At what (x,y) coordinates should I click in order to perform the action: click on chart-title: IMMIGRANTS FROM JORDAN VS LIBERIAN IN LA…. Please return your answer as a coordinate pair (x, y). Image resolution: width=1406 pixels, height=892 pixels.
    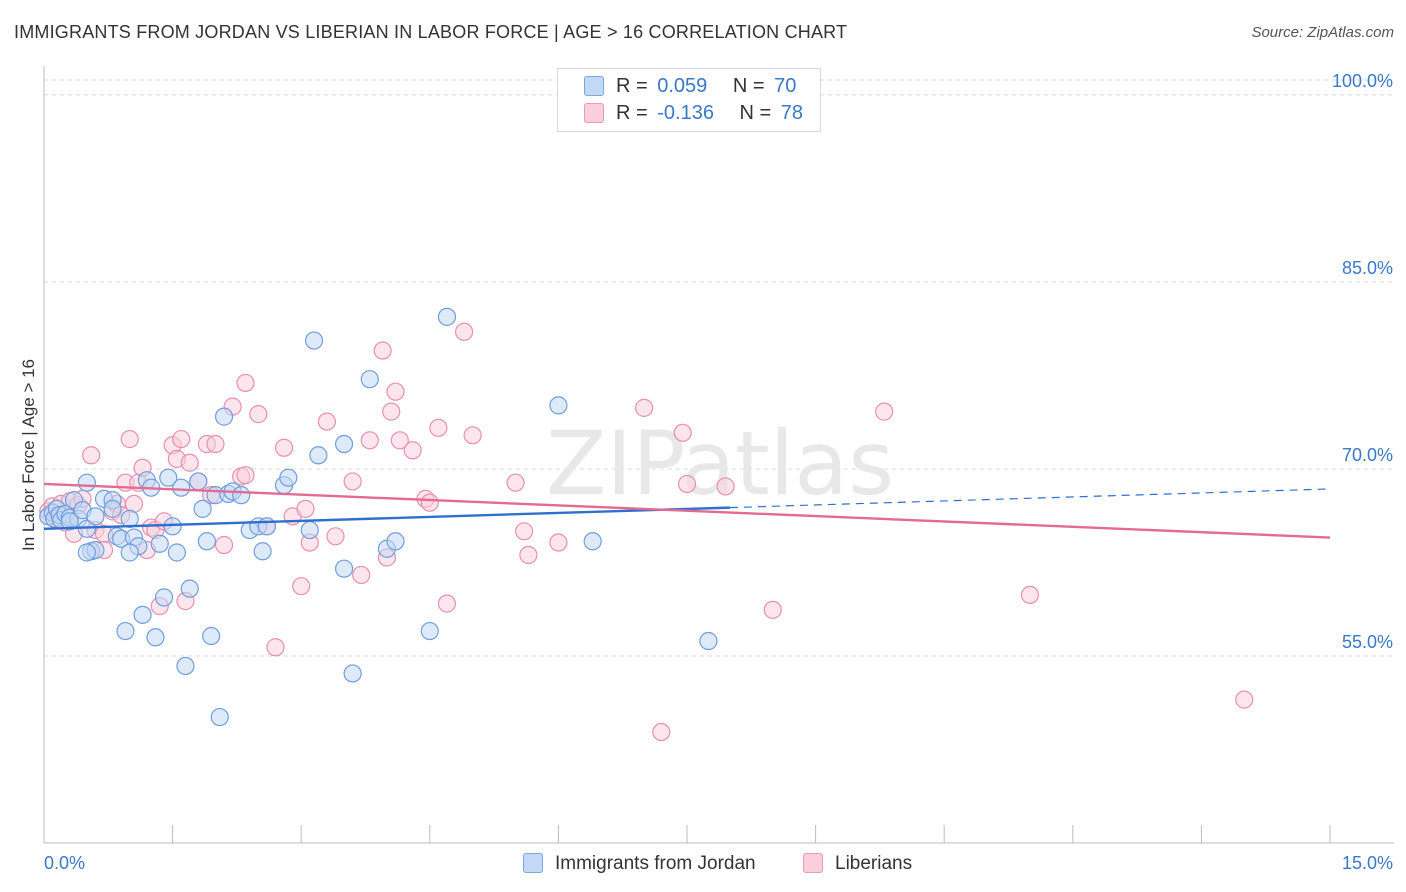
    Looking at the image, I should click on (431, 32).